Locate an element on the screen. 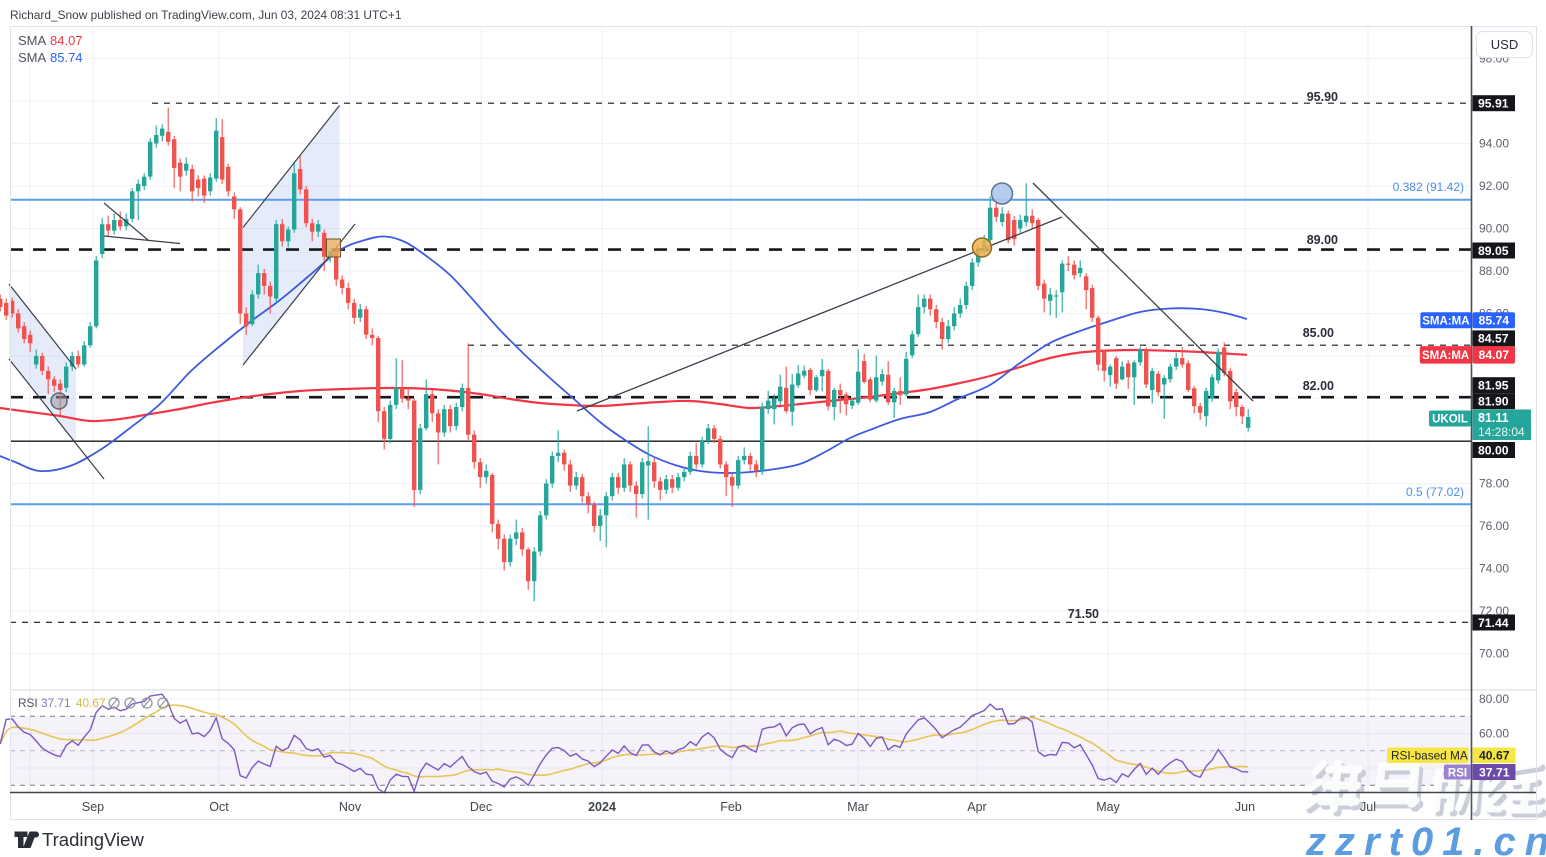 The image size is (1546, 857). svg-text: May is located at coordinates (1108, 807).